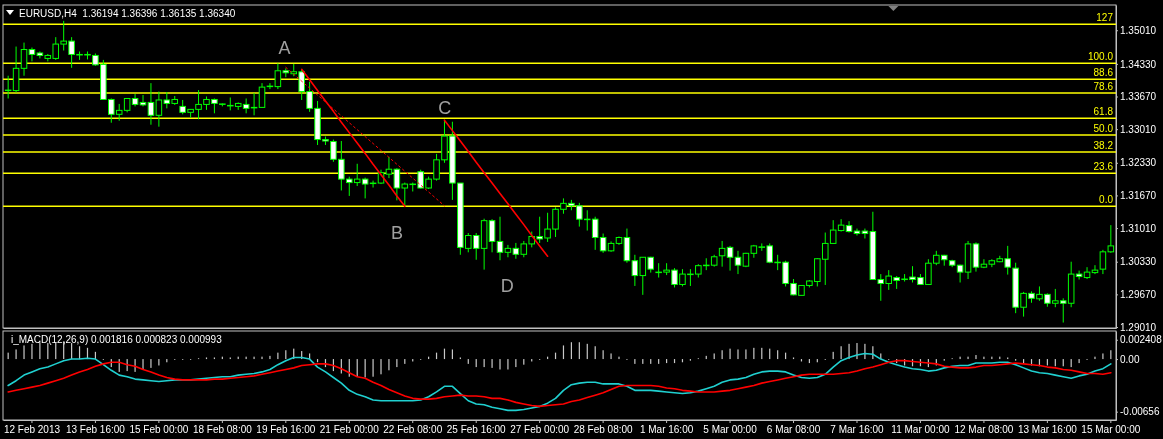 The image size is (1163, 439). Describe the element at coordinates (1111, 430) in the screenshot. I see `x-tick-label: 15 Mar 00:00` at that location.